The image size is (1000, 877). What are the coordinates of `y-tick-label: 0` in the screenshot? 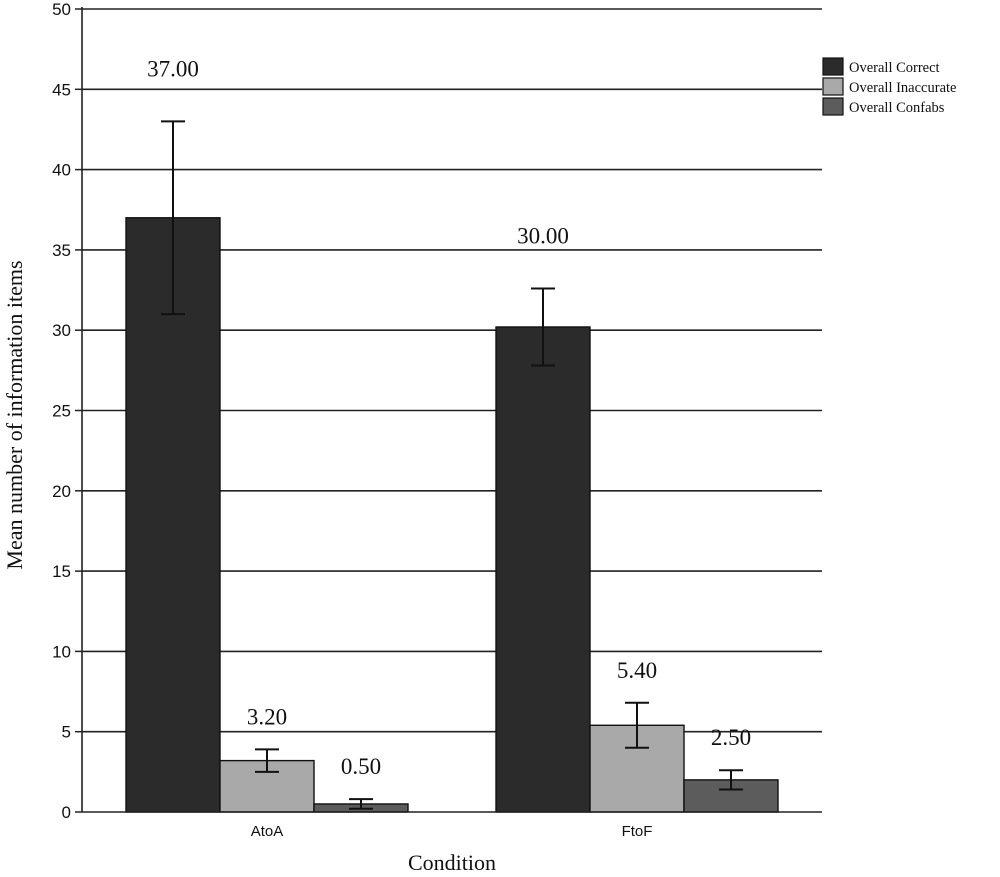 It's located at (66, 812).